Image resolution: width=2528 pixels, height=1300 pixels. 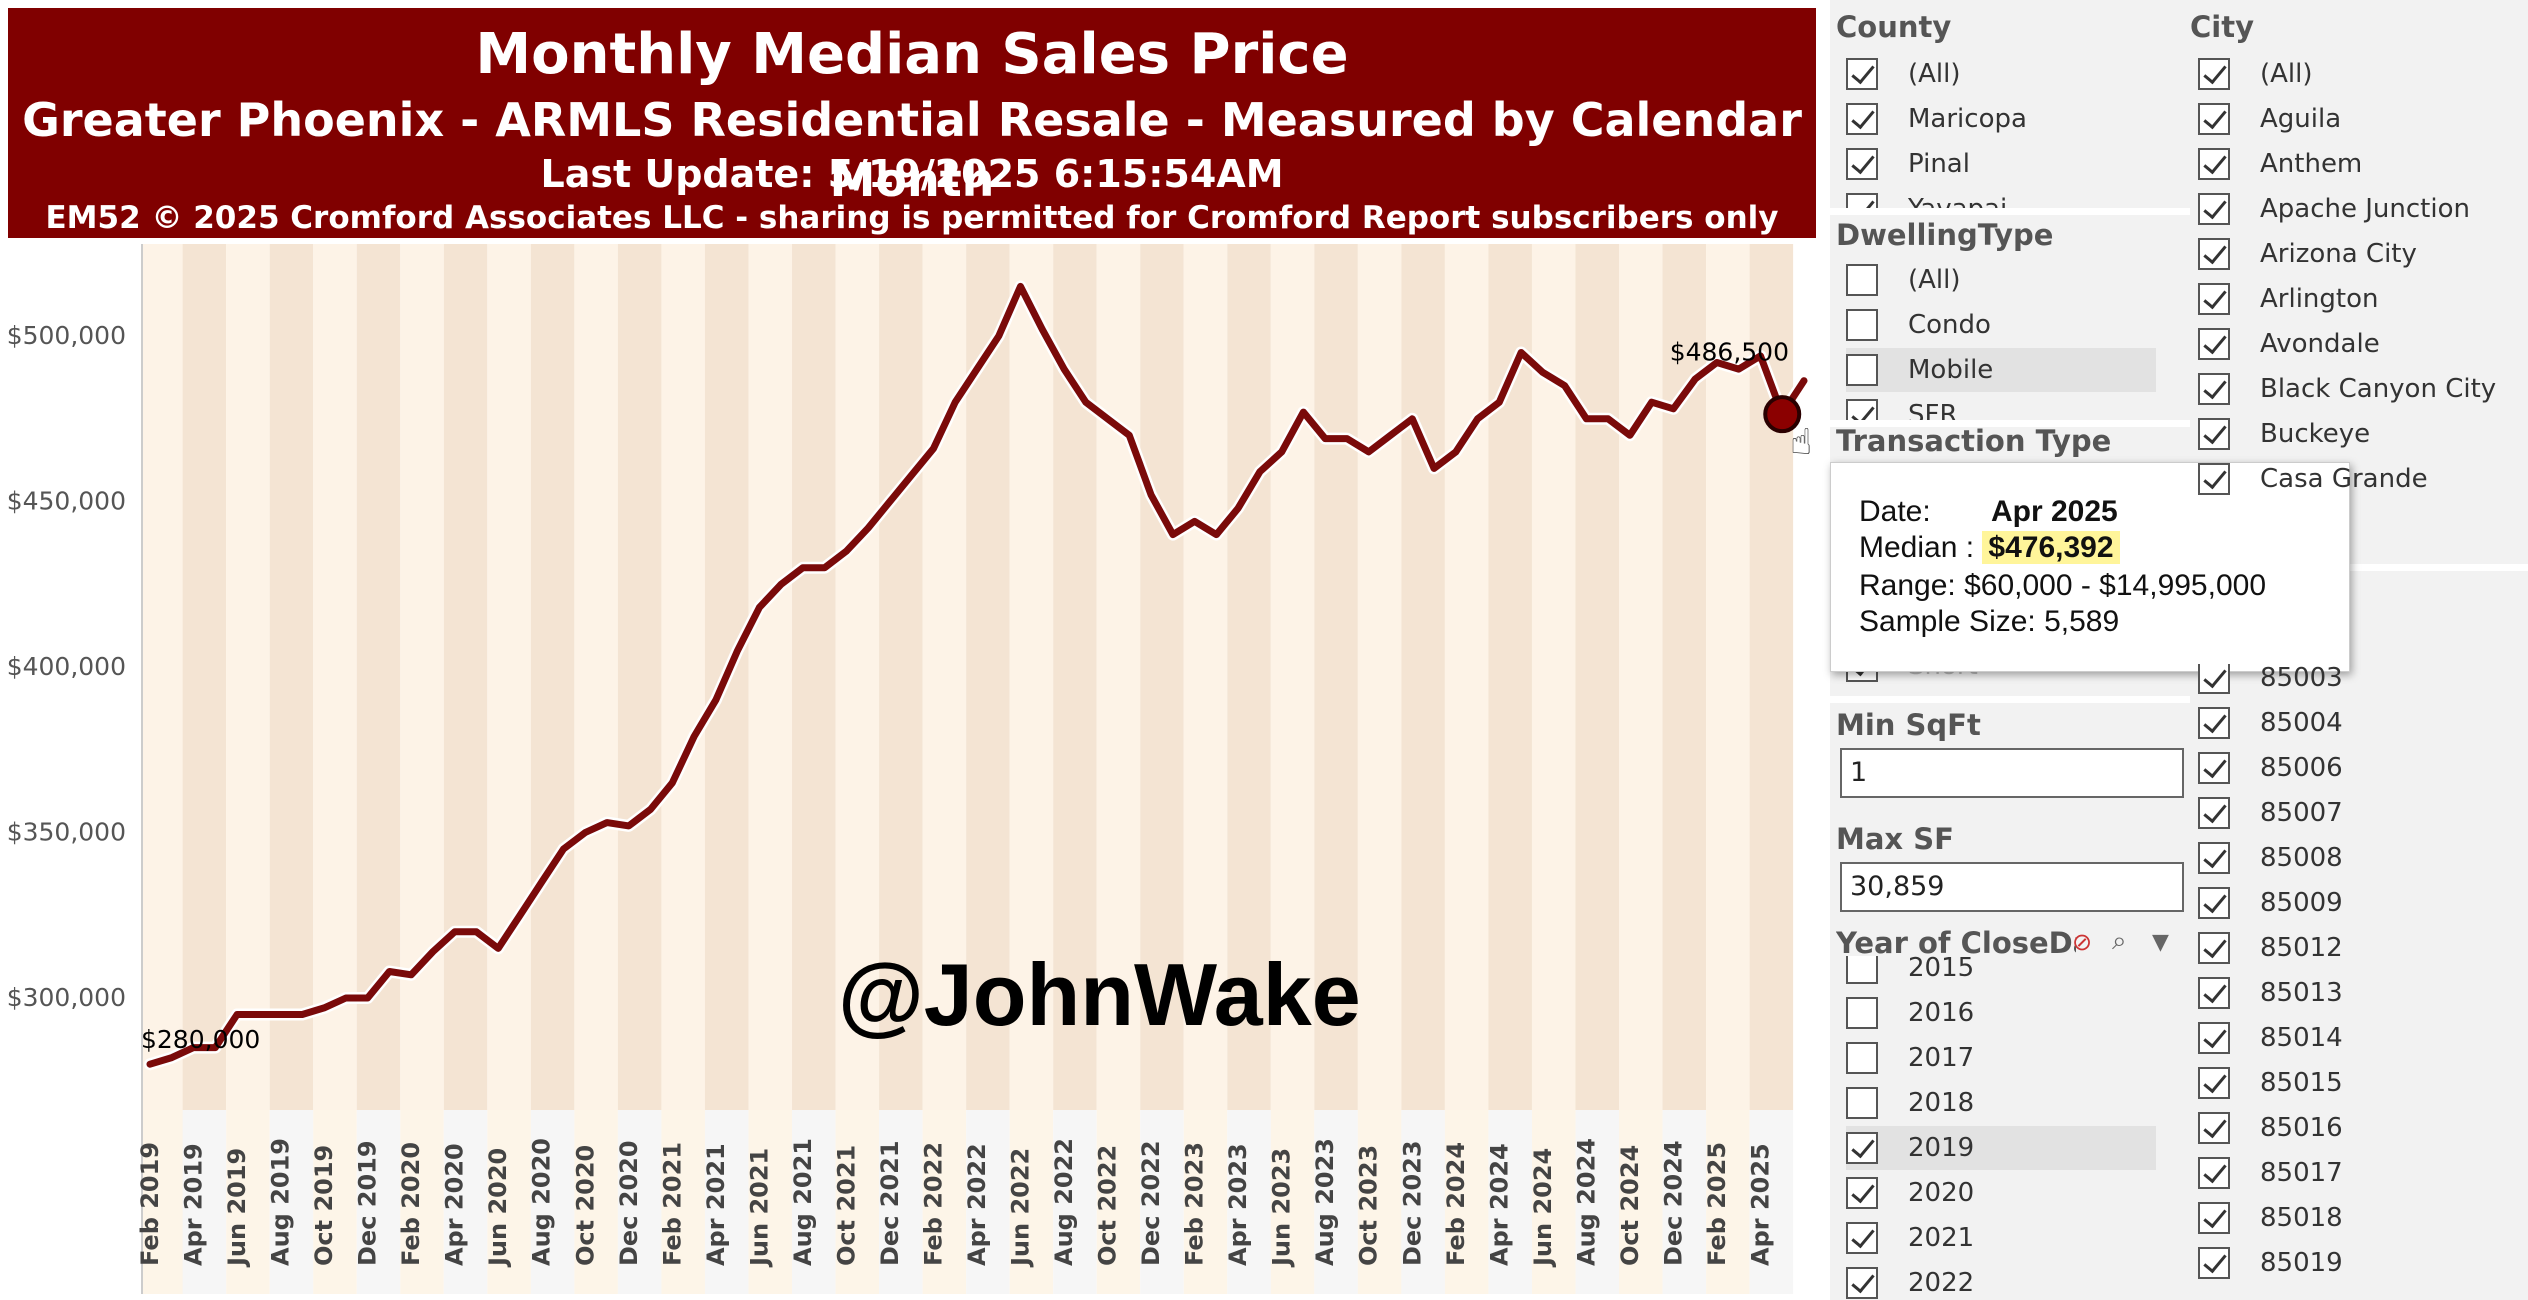 What do you see at coordinates (2353, 389) in the screenshot?
I see `city-item: Black Canyon City` at bounding box center [2353, 389].